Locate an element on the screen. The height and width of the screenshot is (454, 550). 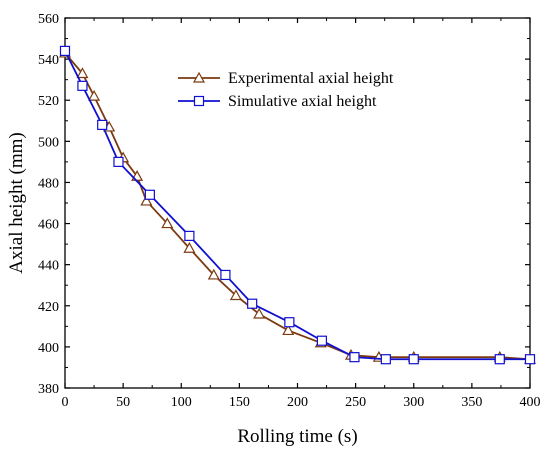
legend-item-2: Simulative axial height is located at coordinates (277, 101).